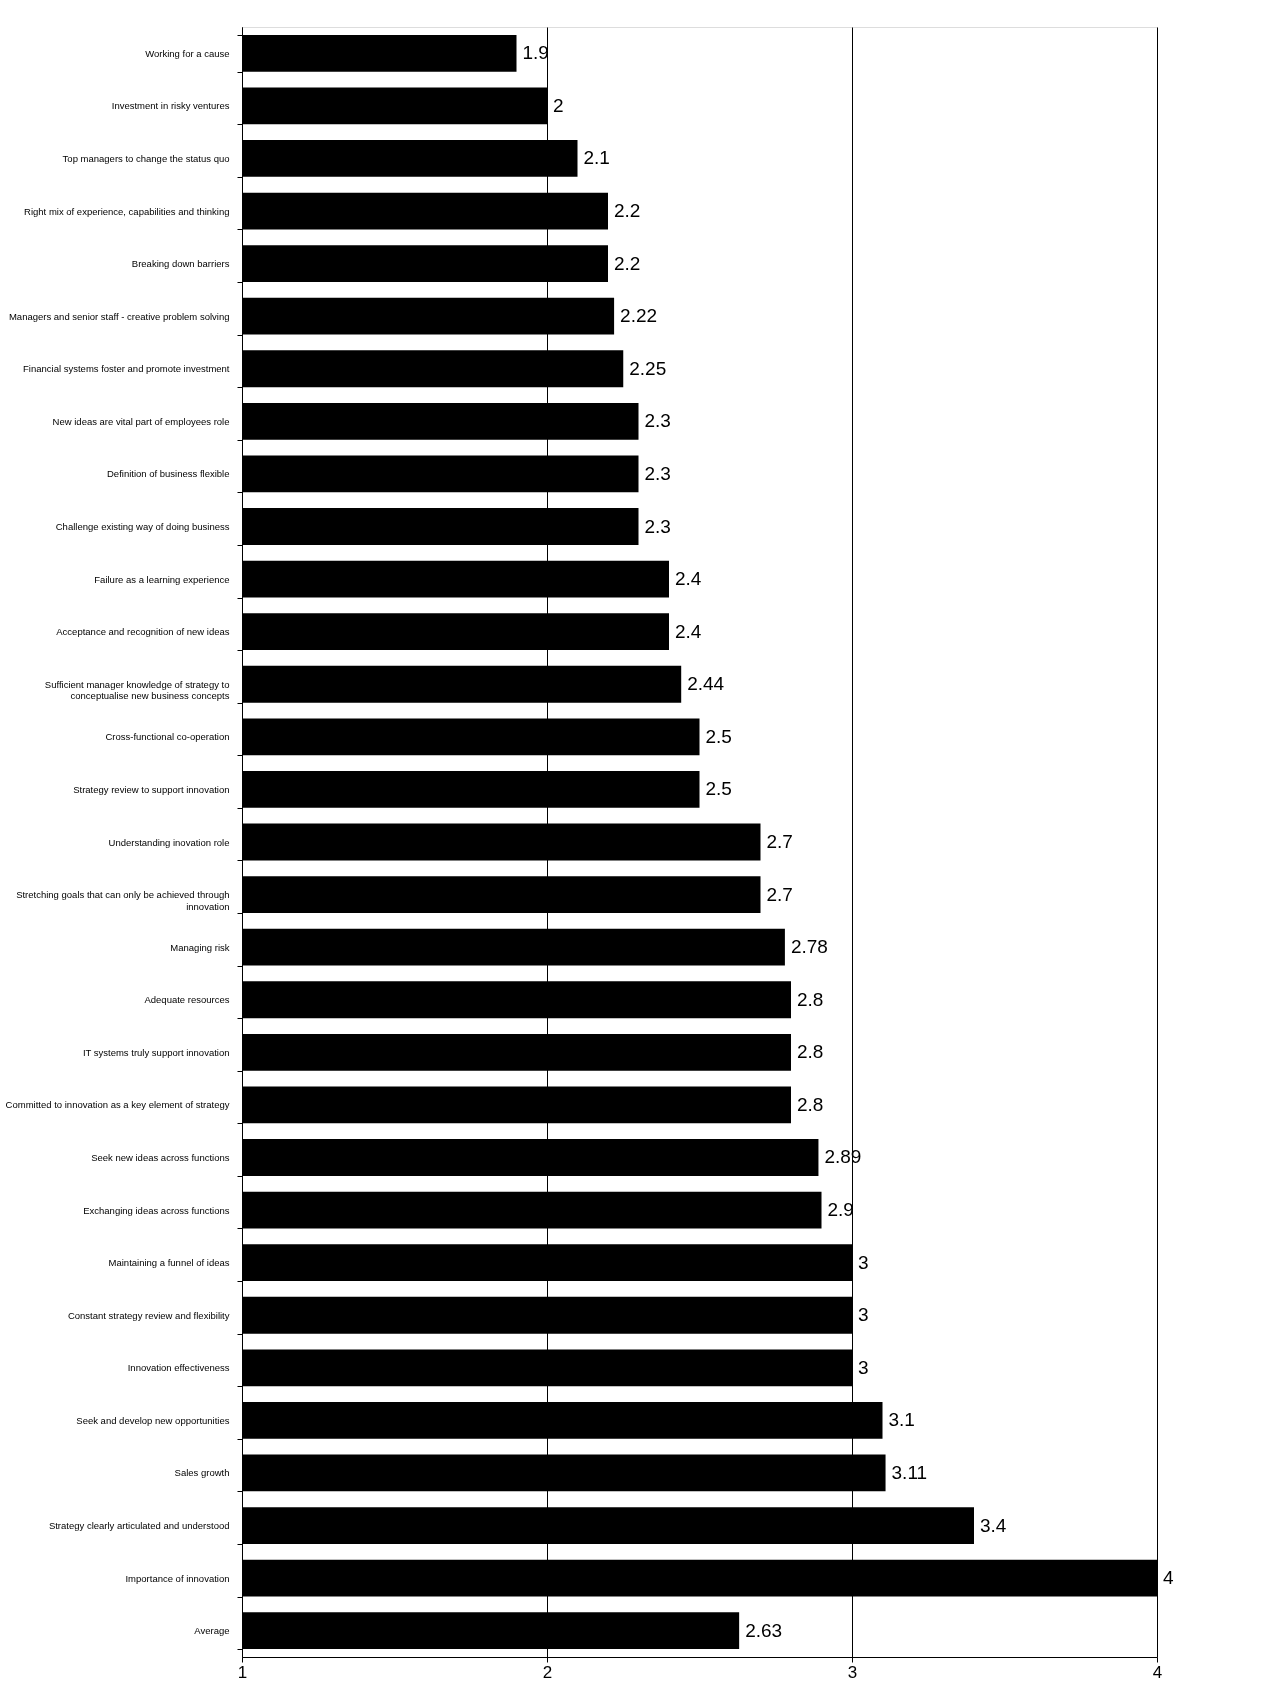 This screenshot has height=1705, width=1266. I want to click on y-tick-label: Failure as a learning experience, so click(162, 579).